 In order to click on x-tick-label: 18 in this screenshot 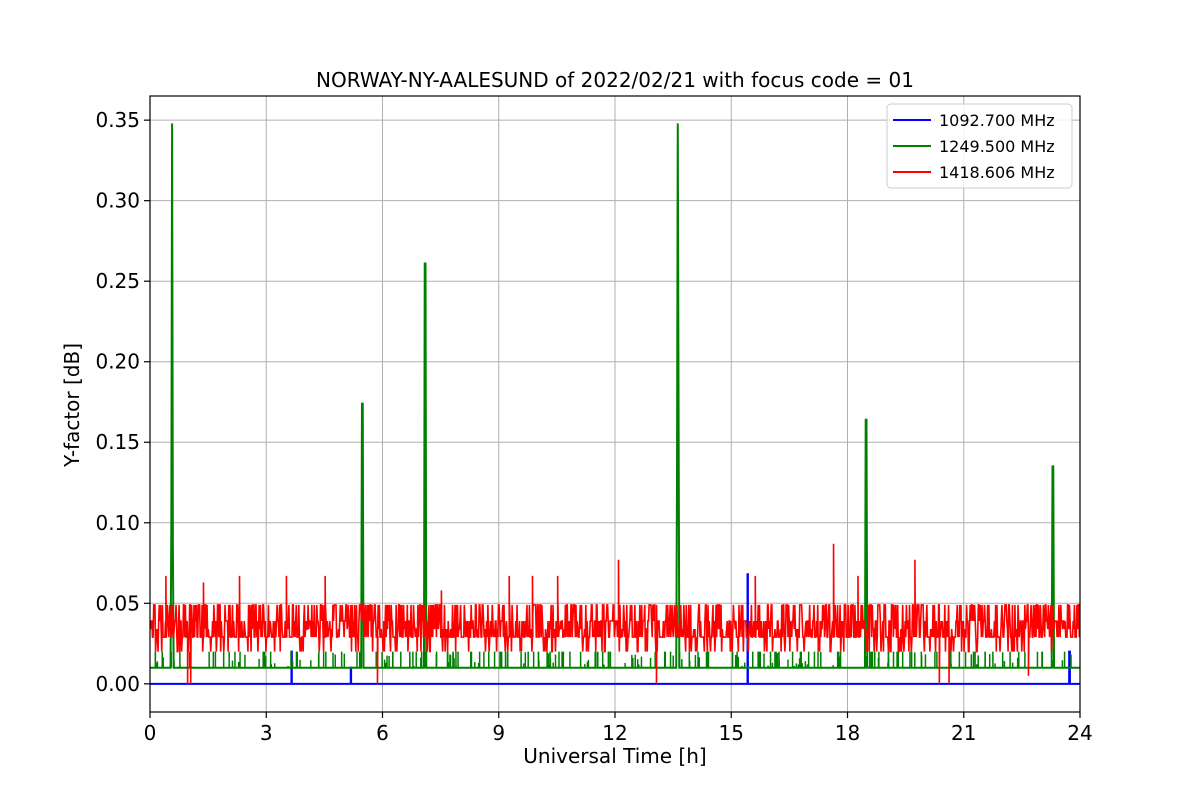, I will do `click(847, 733)`.